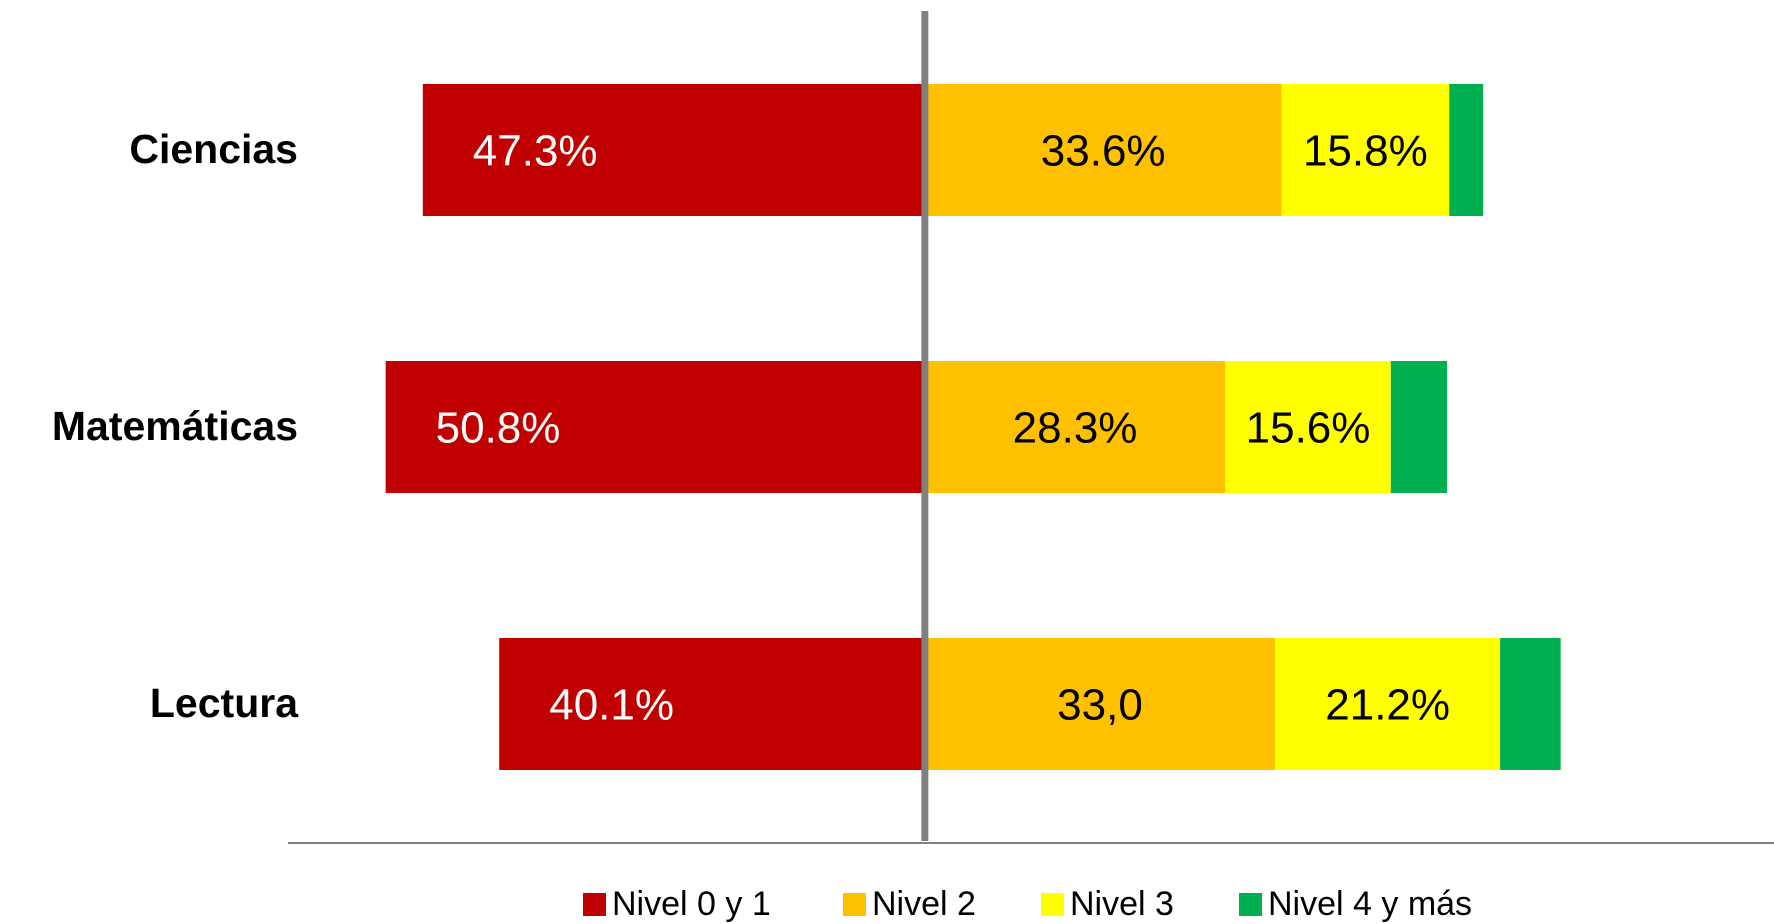  What do you see at coordinates (224, 703) in the screenshot?
I see `category-label: Lectura` at bounding box center [224, 703].